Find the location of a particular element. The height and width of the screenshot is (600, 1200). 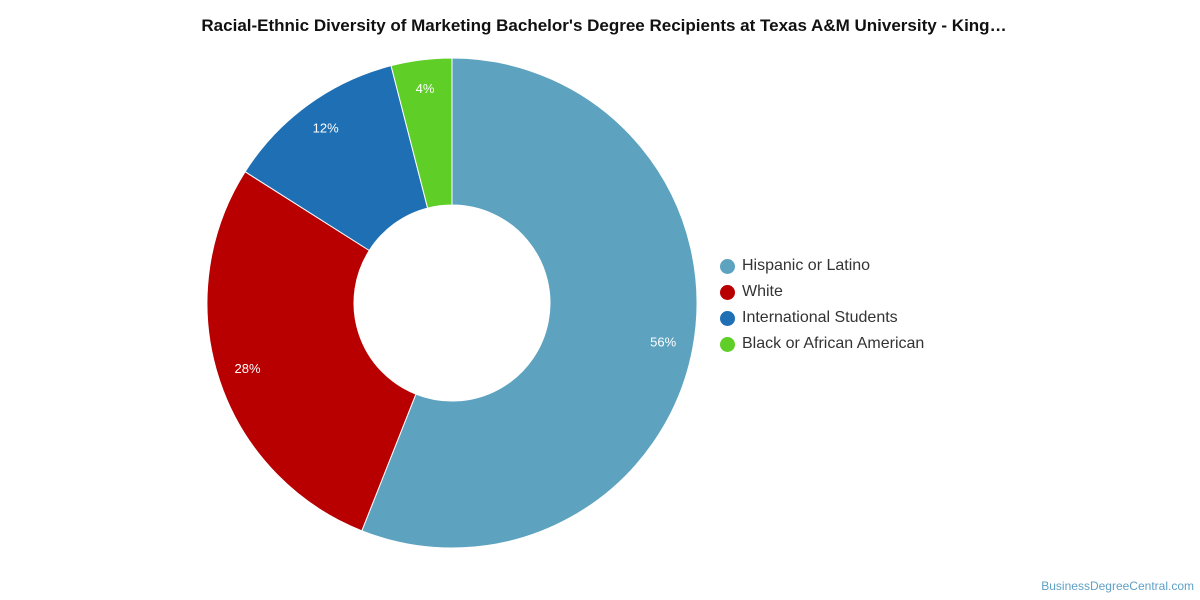

data-label-hispanic-or-latino: 56% is located at coordinates (663, 342).